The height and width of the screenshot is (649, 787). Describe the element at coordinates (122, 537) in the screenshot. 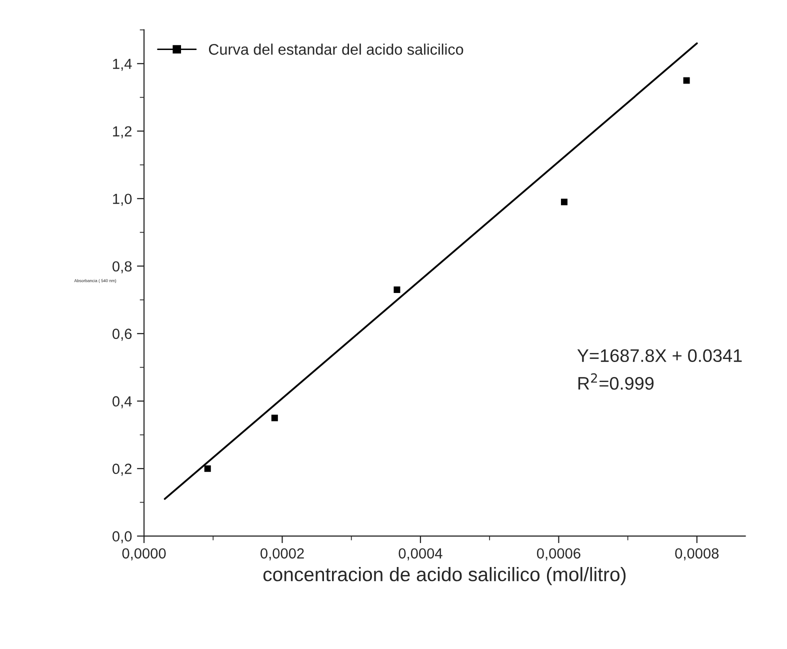

I see `y-tick-label: 0,0` at that location.